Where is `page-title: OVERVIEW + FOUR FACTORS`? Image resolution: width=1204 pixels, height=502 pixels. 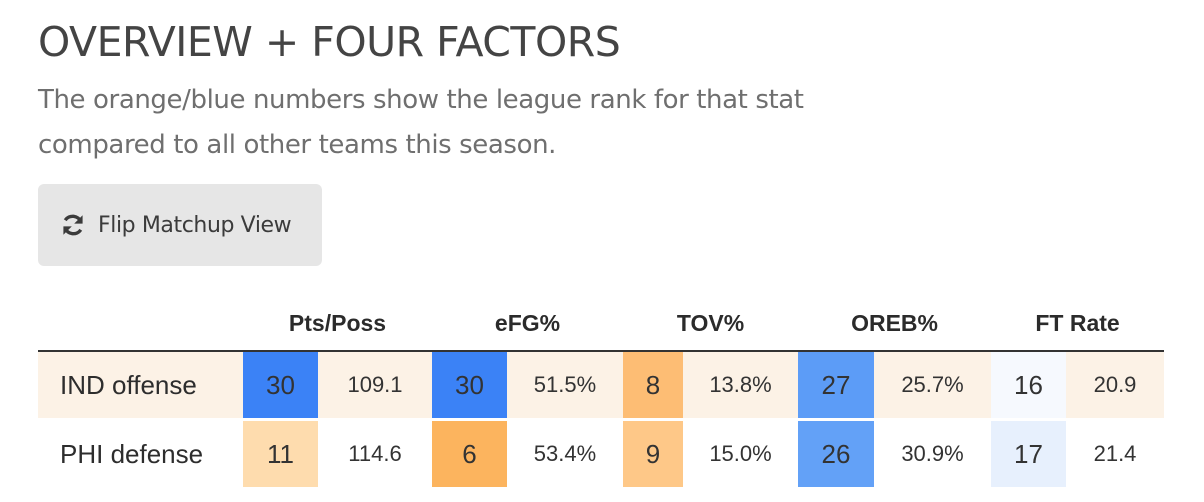
page-title: OVERVIEW + FOUR FACTORS is located at coordinates (329, 42).